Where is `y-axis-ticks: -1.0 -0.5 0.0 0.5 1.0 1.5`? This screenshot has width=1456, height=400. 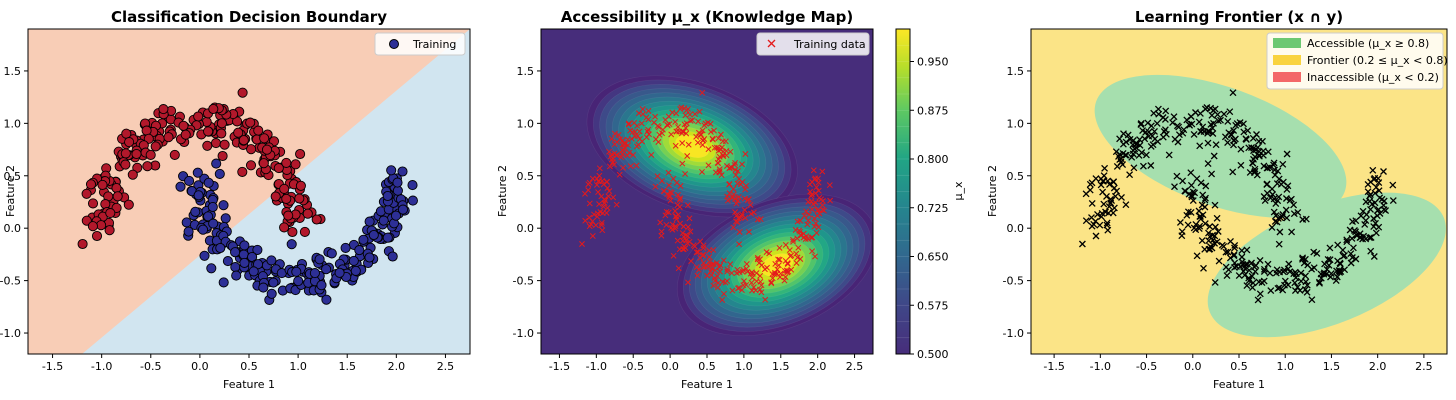 y-axis-ticks: -1.0 -0.5 0.0 0.5 1.0 1.5 is located at coordinates (1017, 202).